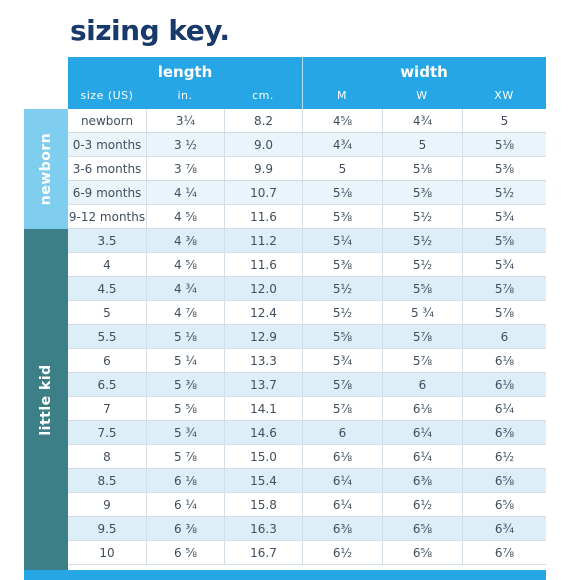  I want to click on table-row: 4 4 ⅝ 11.6 5⅜ 5½ 5¾, so click(307, 265).